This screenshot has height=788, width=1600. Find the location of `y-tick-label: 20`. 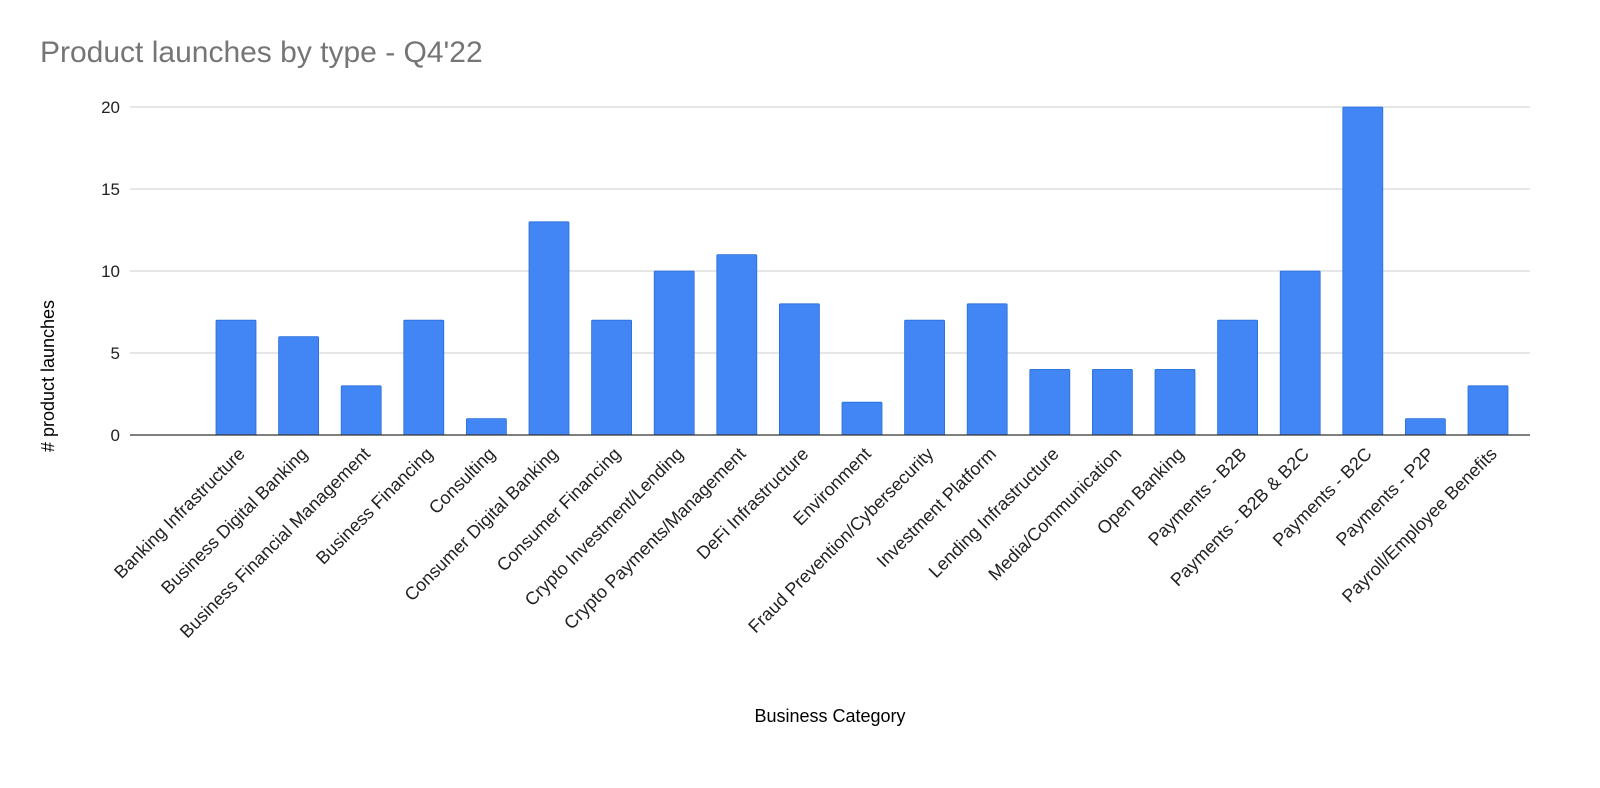

y-tick-label: 20 is located at coordinates (110, 107).